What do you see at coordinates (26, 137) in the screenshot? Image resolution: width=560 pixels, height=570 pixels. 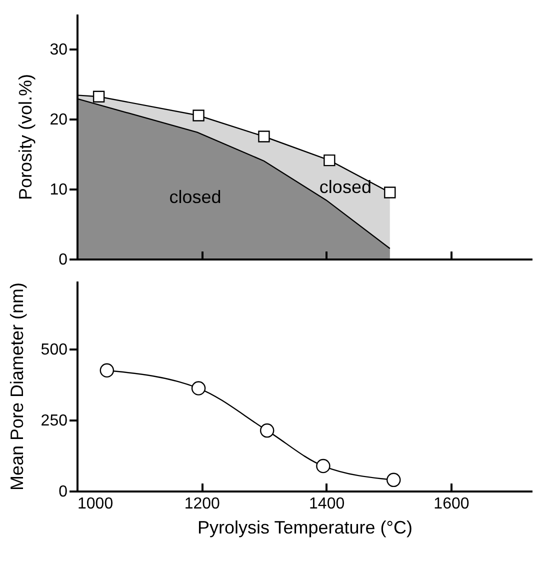 I see `y-axis-title: Porosity (vol.%)` at bounding box center [26, 137].